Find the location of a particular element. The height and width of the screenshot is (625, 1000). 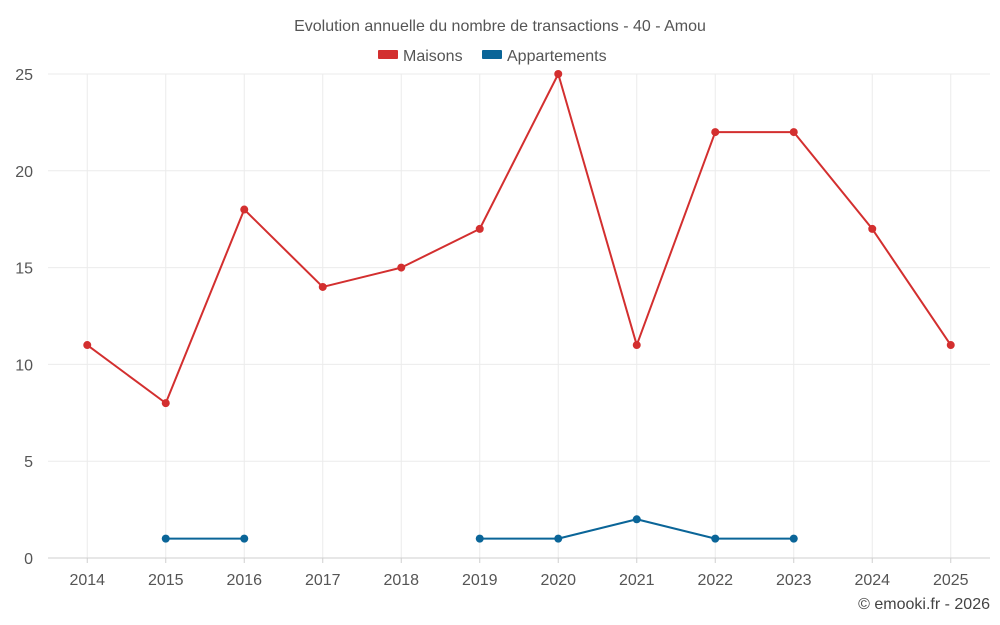

y-tick-label: 10 is located at coordinates (24, 365).